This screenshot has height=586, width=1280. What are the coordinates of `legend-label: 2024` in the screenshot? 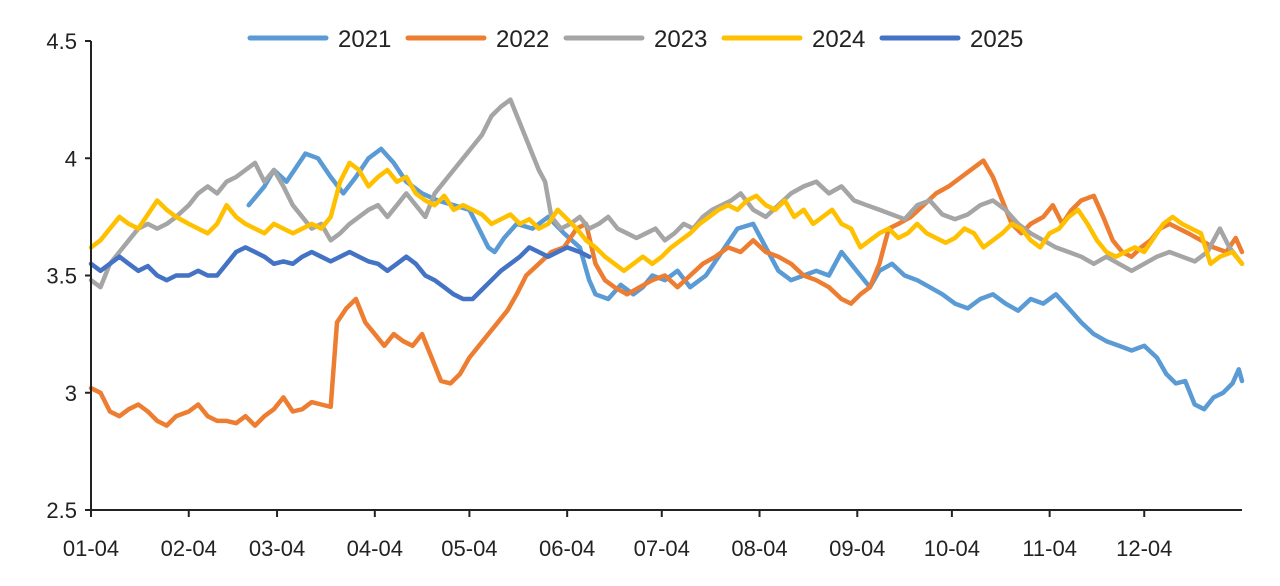 It's located at (838, 39).